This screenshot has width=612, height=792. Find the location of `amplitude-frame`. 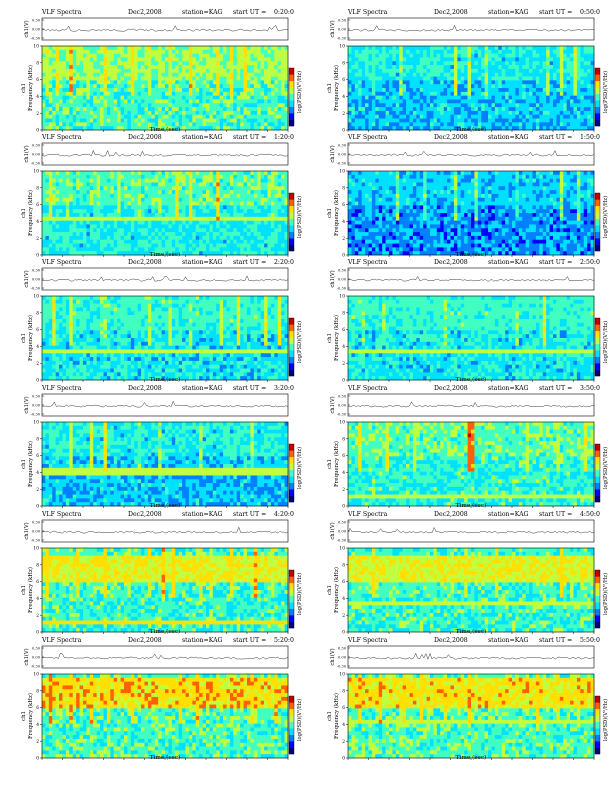

amplitude-frame is located at coordinates (165, 154).